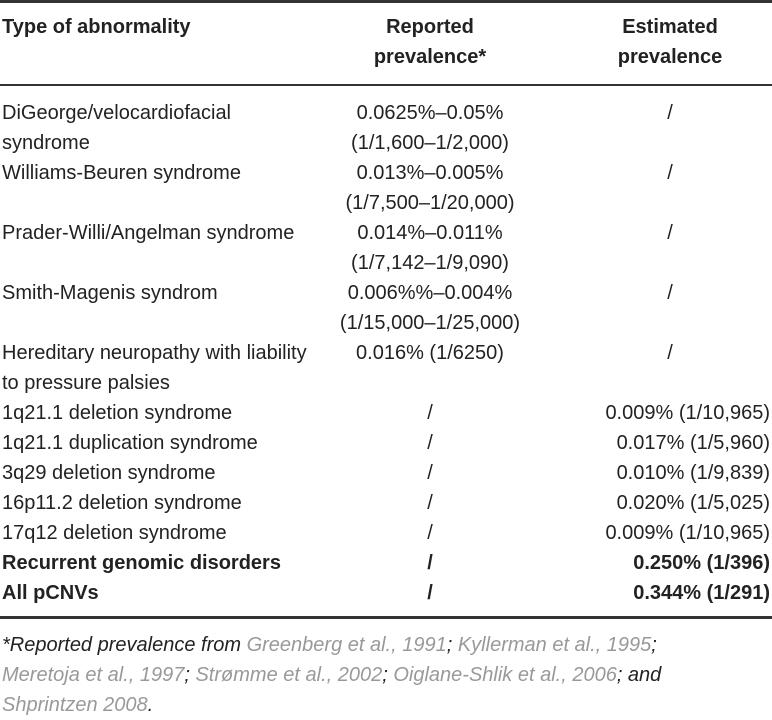 The width and height of the screenshot is (772, 720). I want to click on footnote-ref-oiglane-shlik: Oiglane-Shlik et al., 2006, so click(505, 675).